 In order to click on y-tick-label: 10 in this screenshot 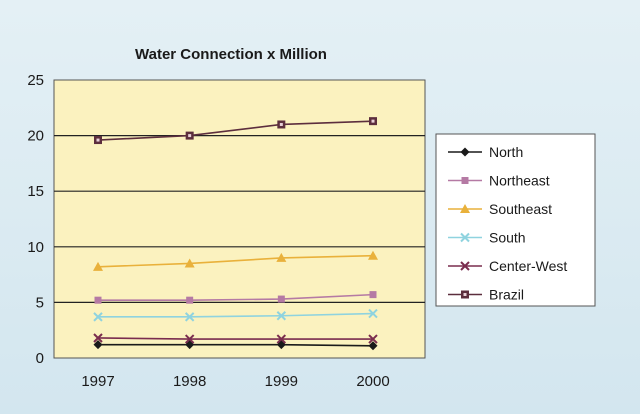, I will do `click(35, 247)`.